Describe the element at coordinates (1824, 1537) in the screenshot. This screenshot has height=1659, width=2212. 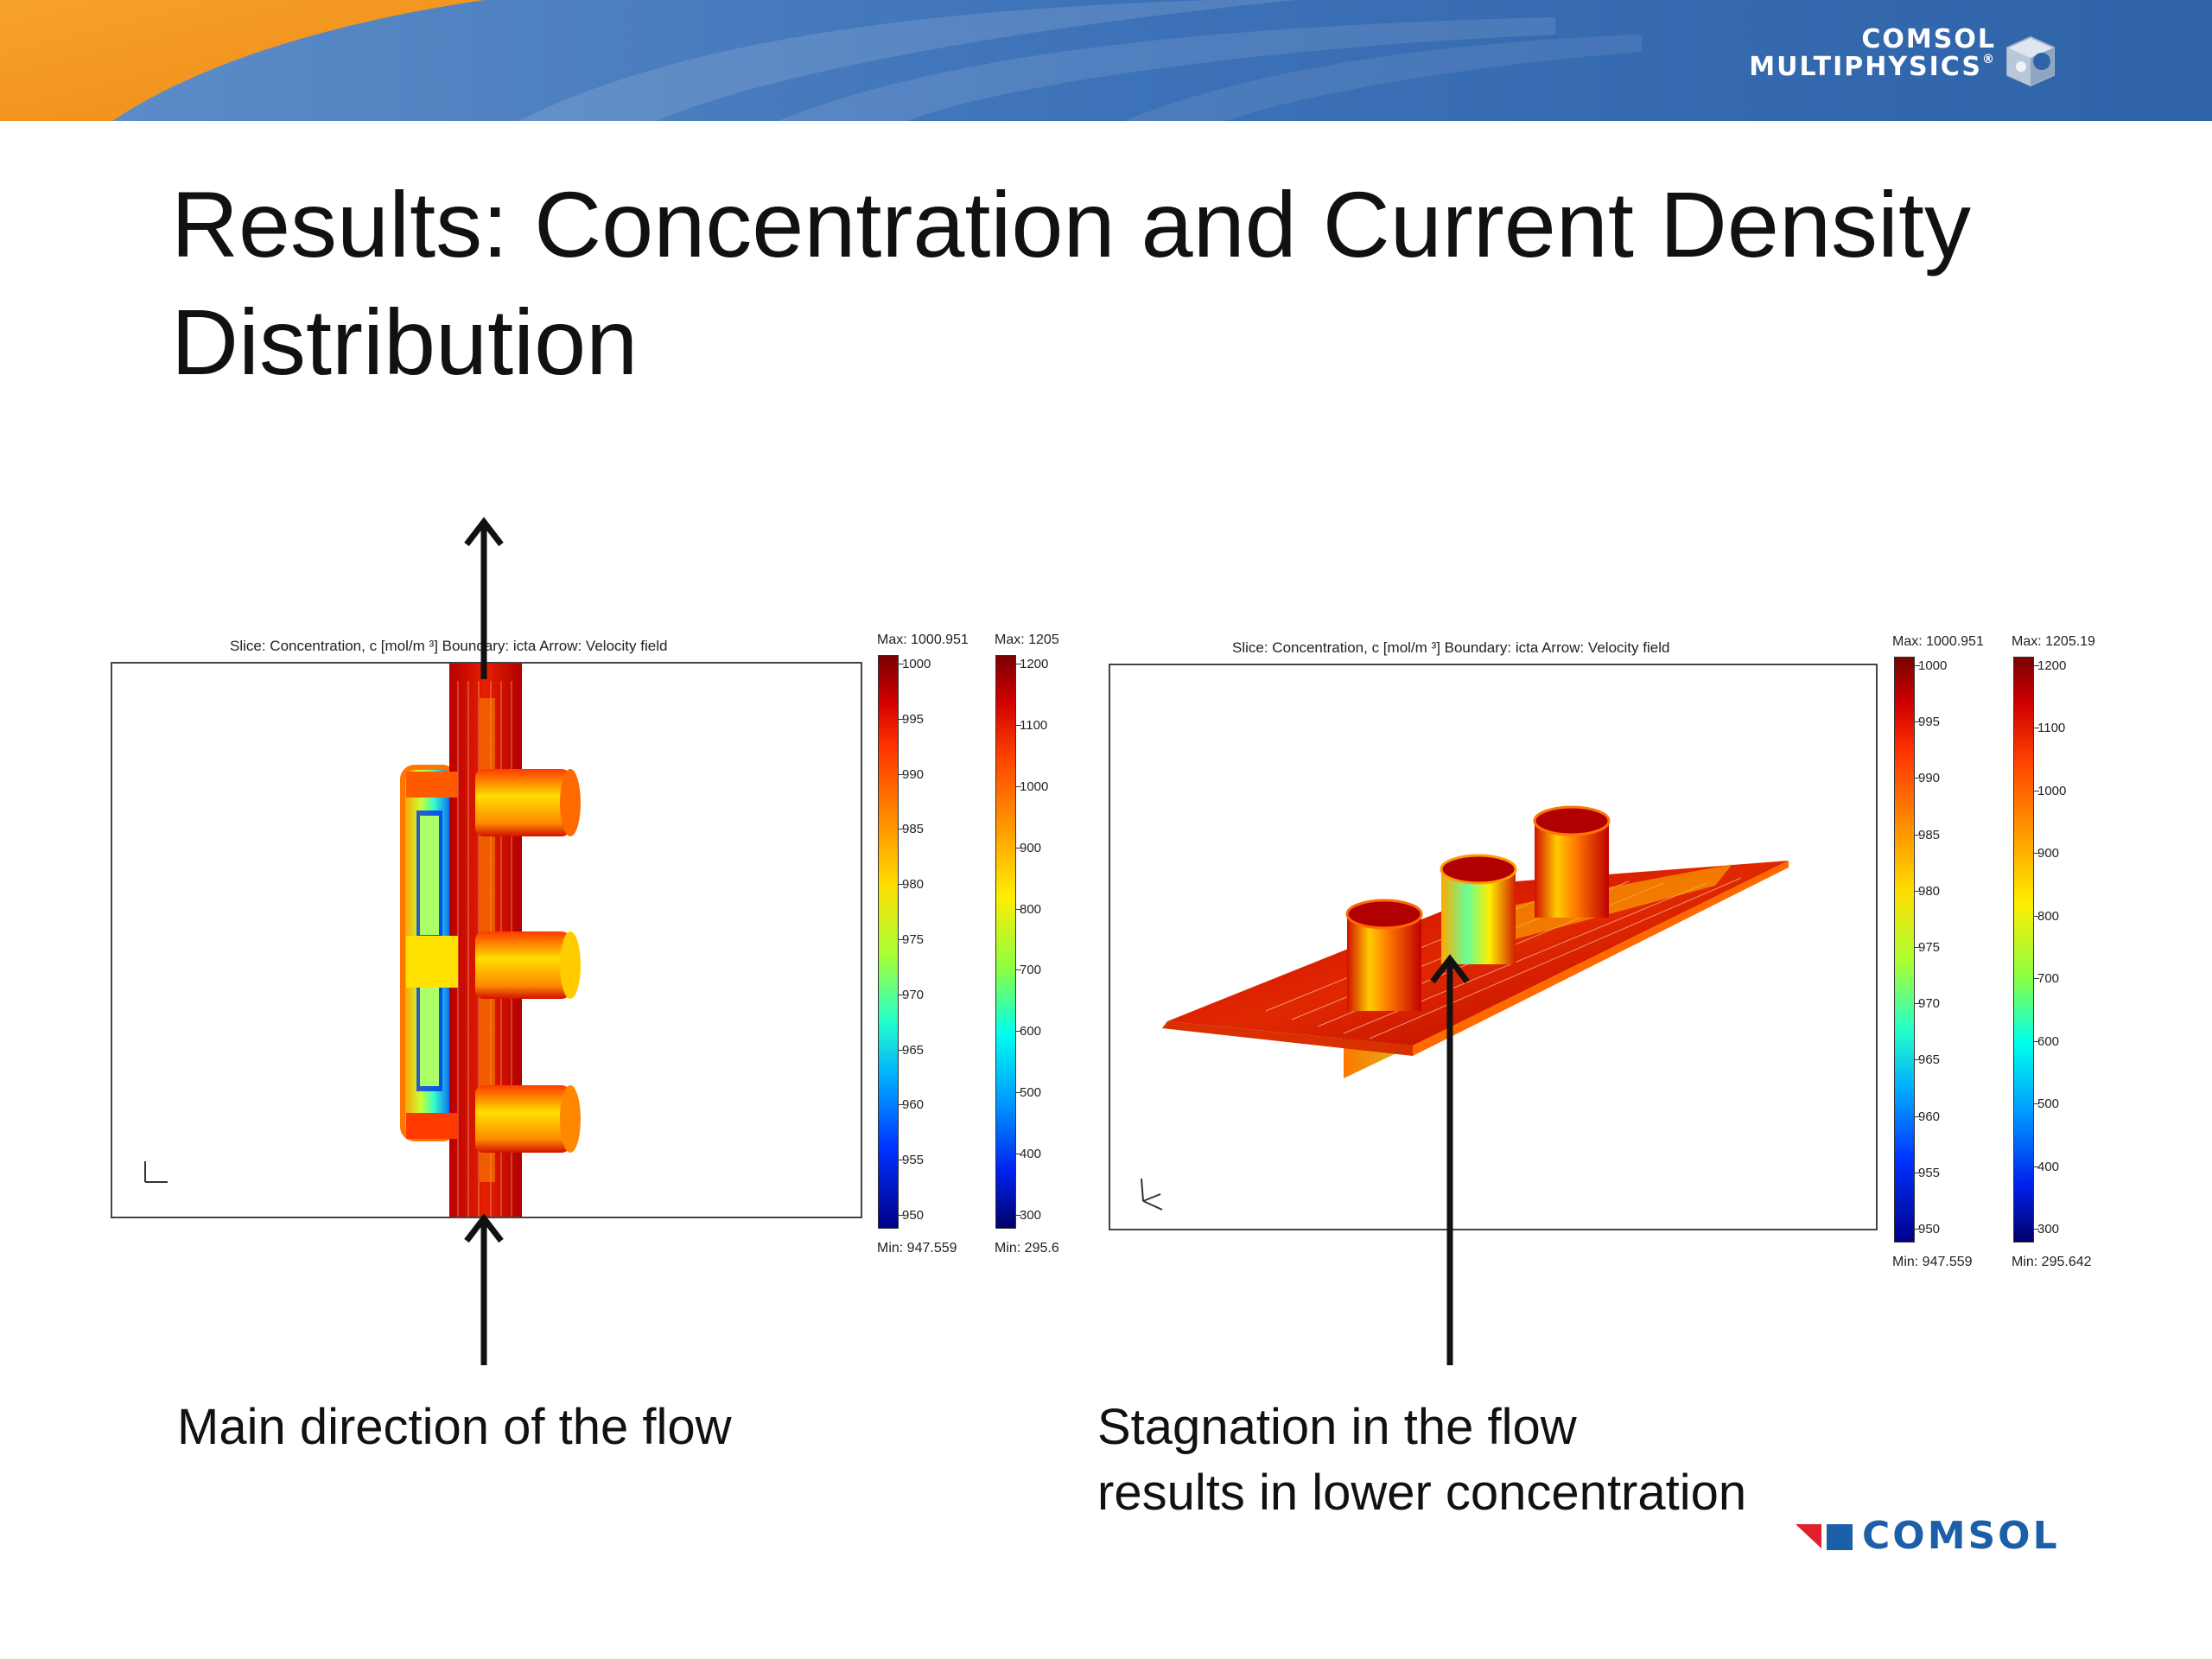
I see `comsol-logo-icon` at that location.